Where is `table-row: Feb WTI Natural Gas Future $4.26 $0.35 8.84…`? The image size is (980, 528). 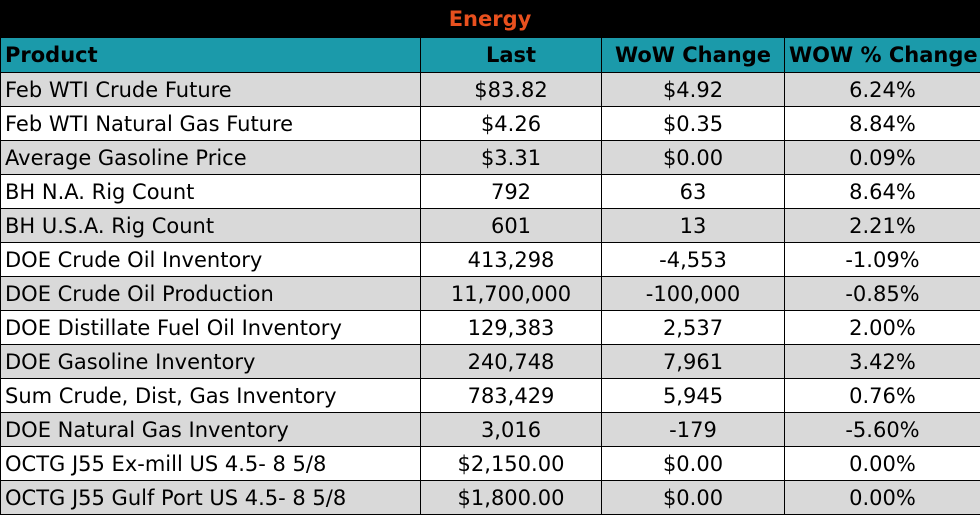 table-row: Feb WTI Natural Gas Future $4.26 $0.35 8.84… is located at coordinates (490, 123).